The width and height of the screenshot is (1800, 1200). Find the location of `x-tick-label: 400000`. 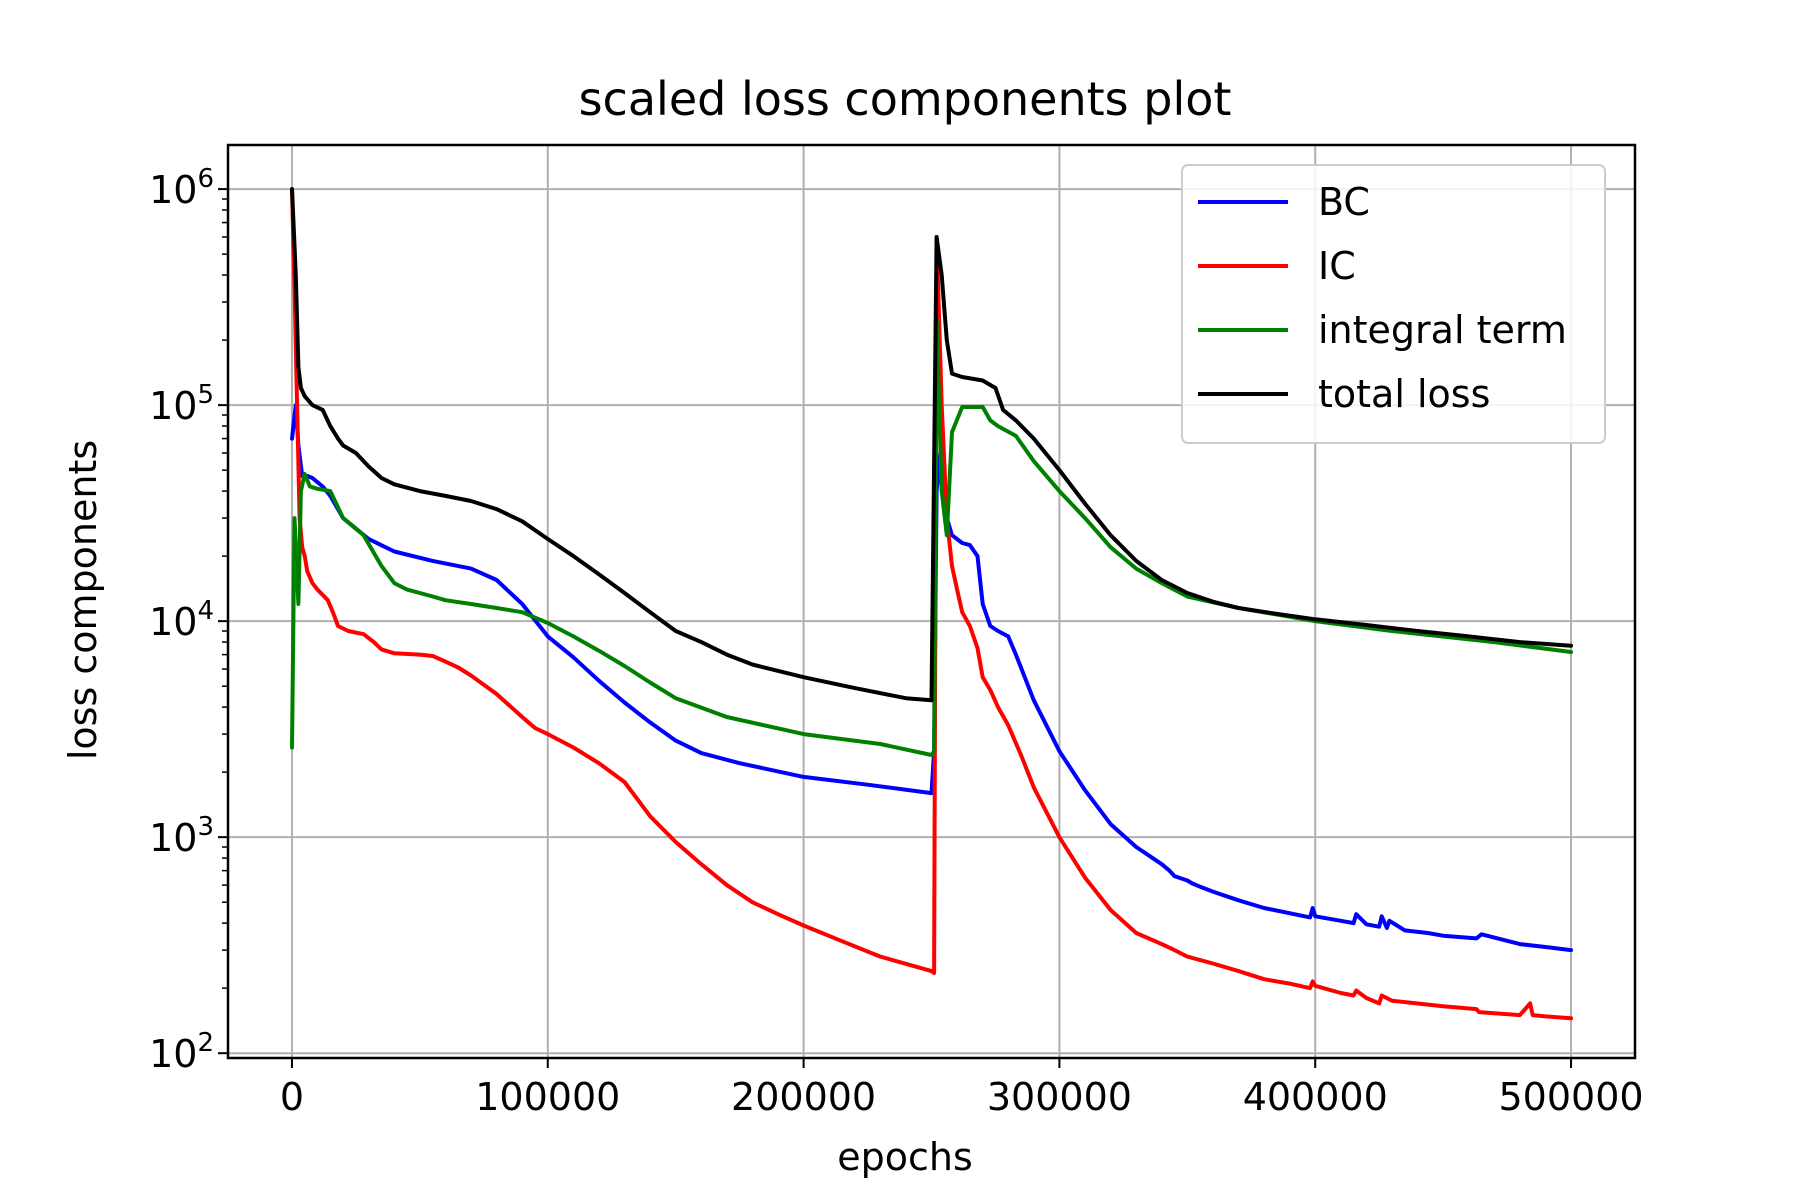

x-tick-label: 400000 is located at coordinates (1315, 1097).